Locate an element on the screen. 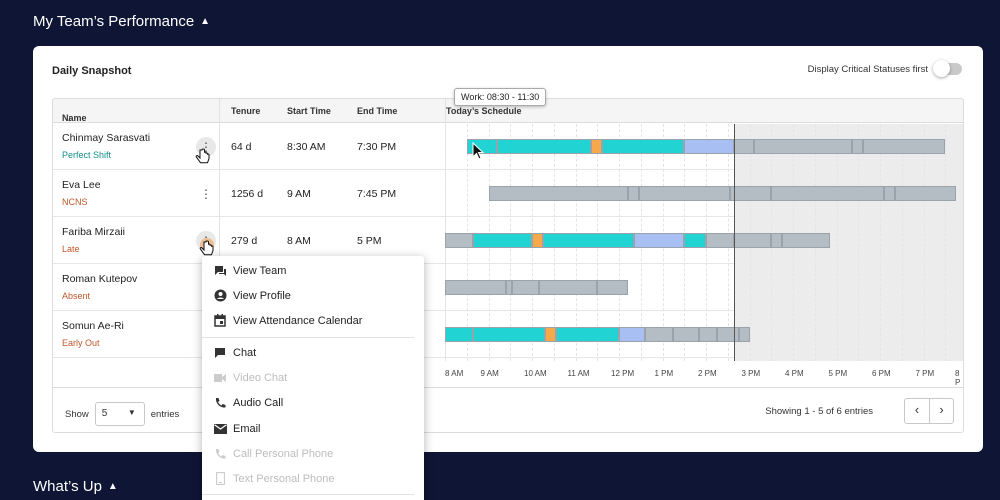 The width and height of the screenshot is (1000, 500). employee-status: Absent is located at coordinates (76, 296).